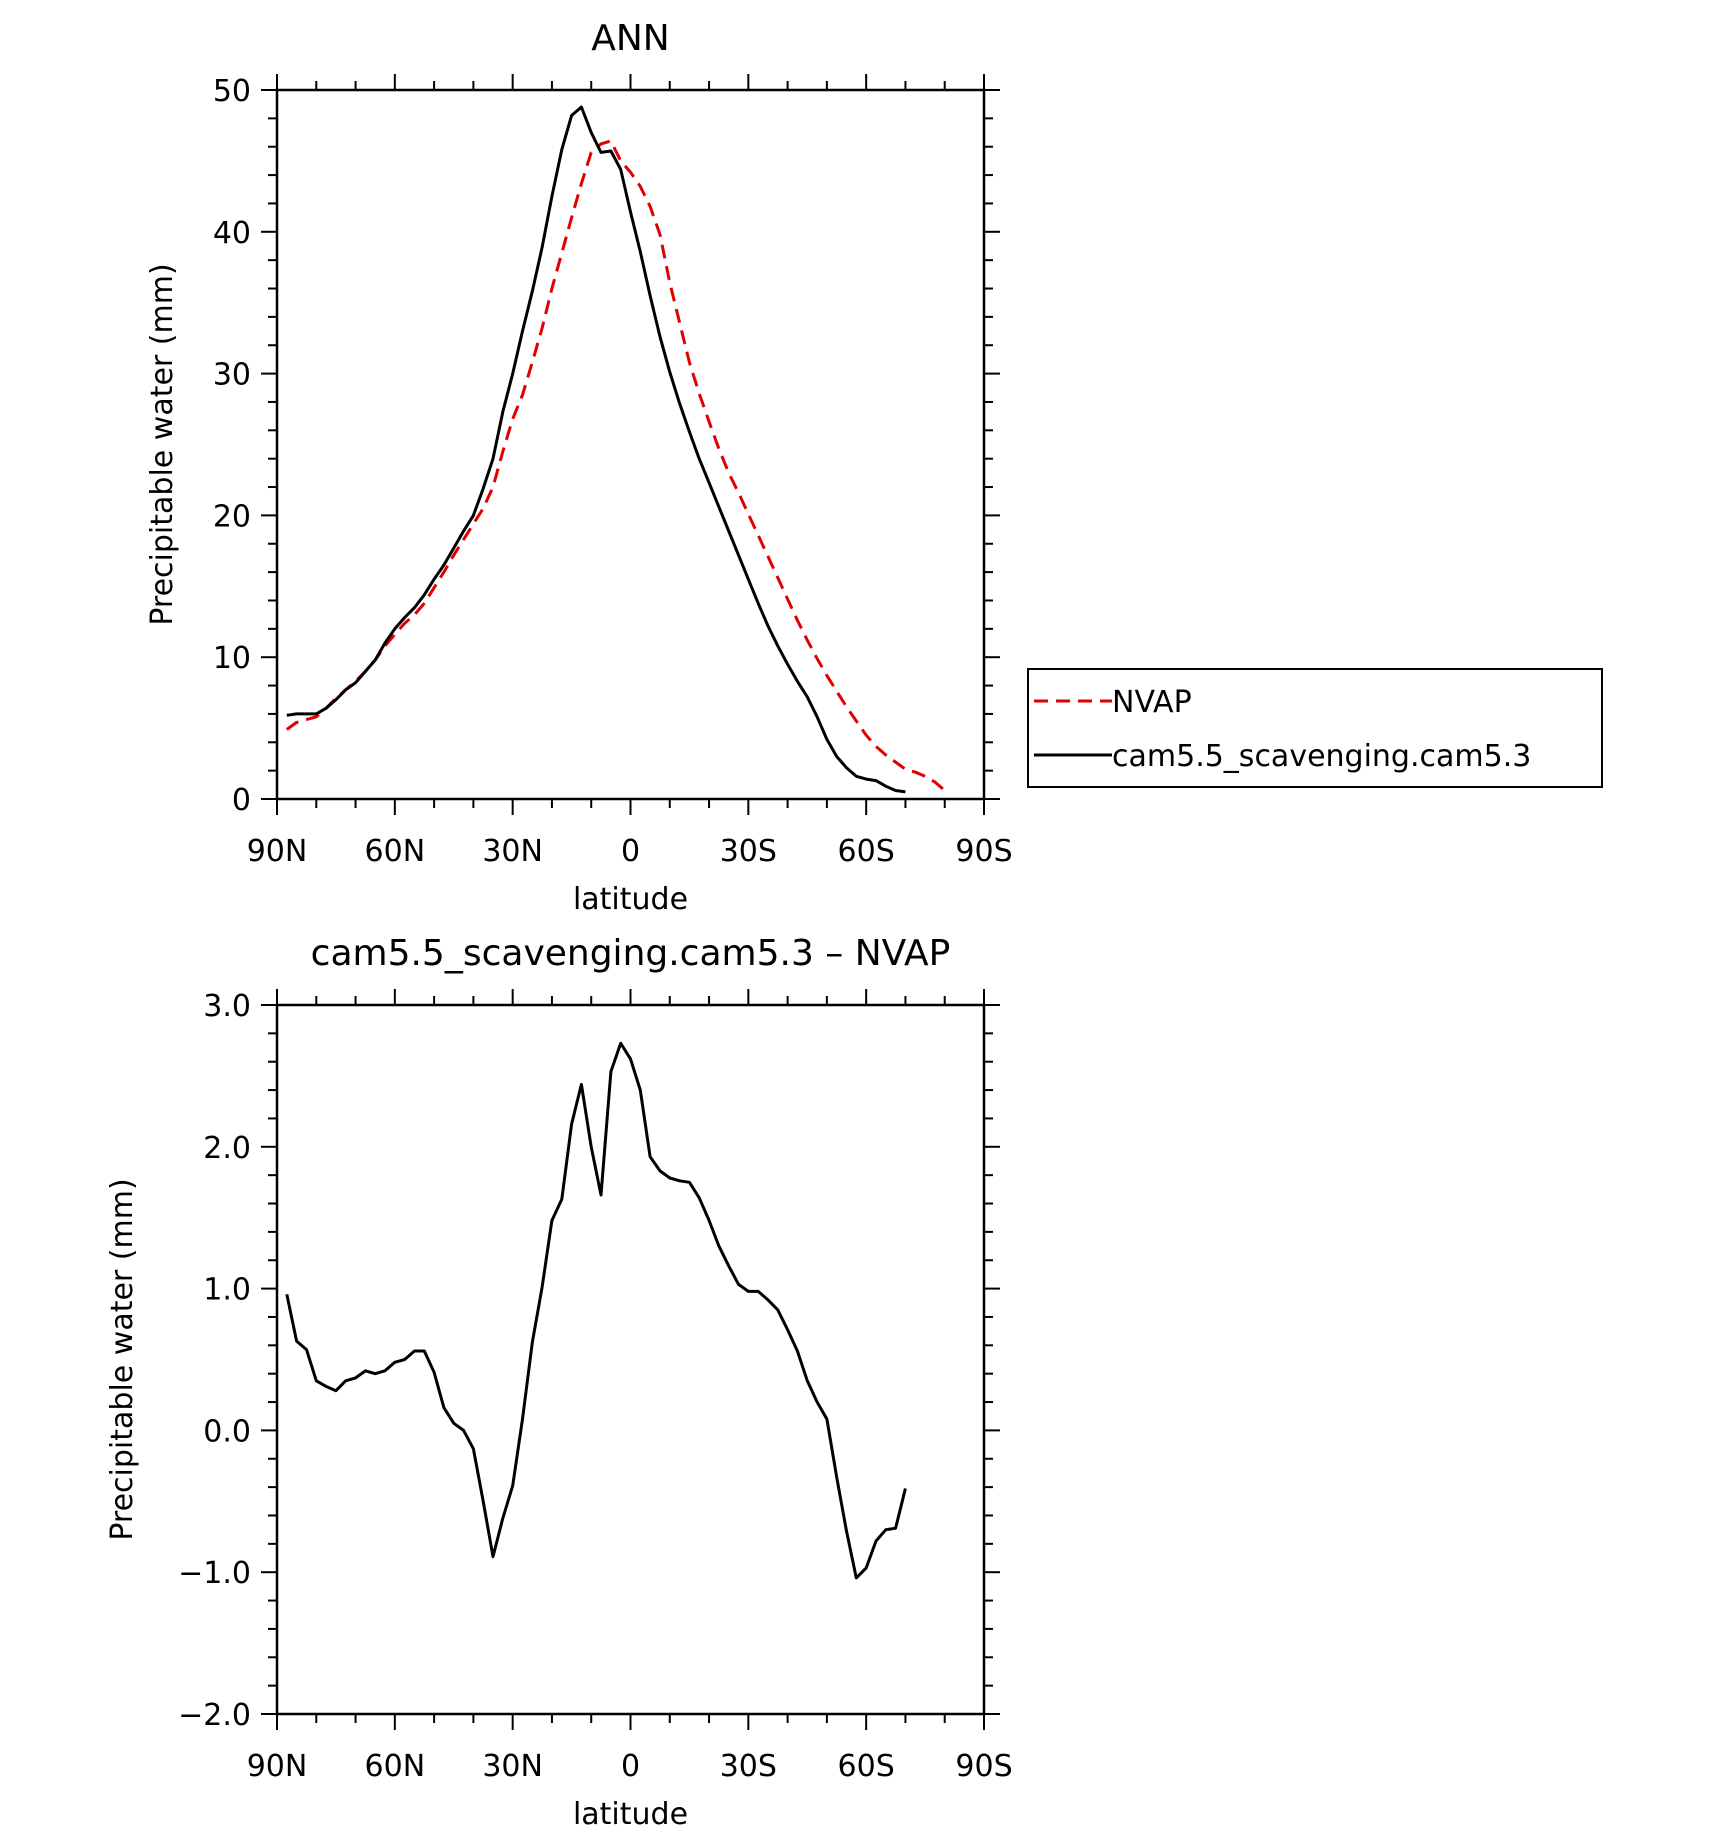 This screenshot has width=1710, height=1833. What do you see at coordinates (227, 1006) in the screenshot?
I see `y-tick-label: 3.0` at bounding box center [227, 1006].